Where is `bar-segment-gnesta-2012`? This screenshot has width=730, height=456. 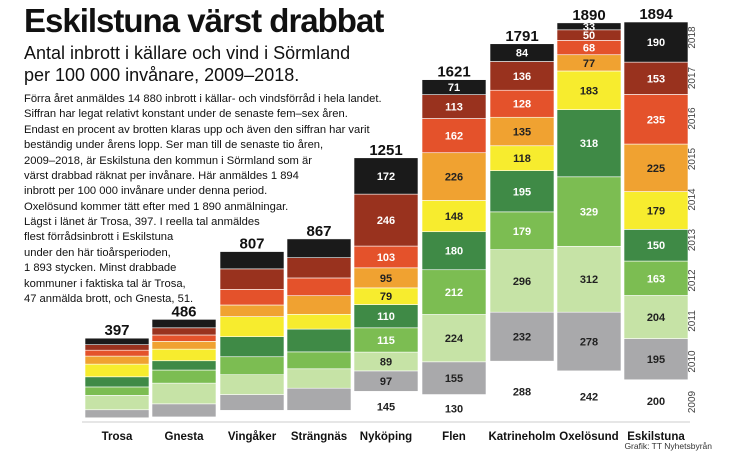
bar-segment-gnesta-2012 is located at coordinates (184, 376).